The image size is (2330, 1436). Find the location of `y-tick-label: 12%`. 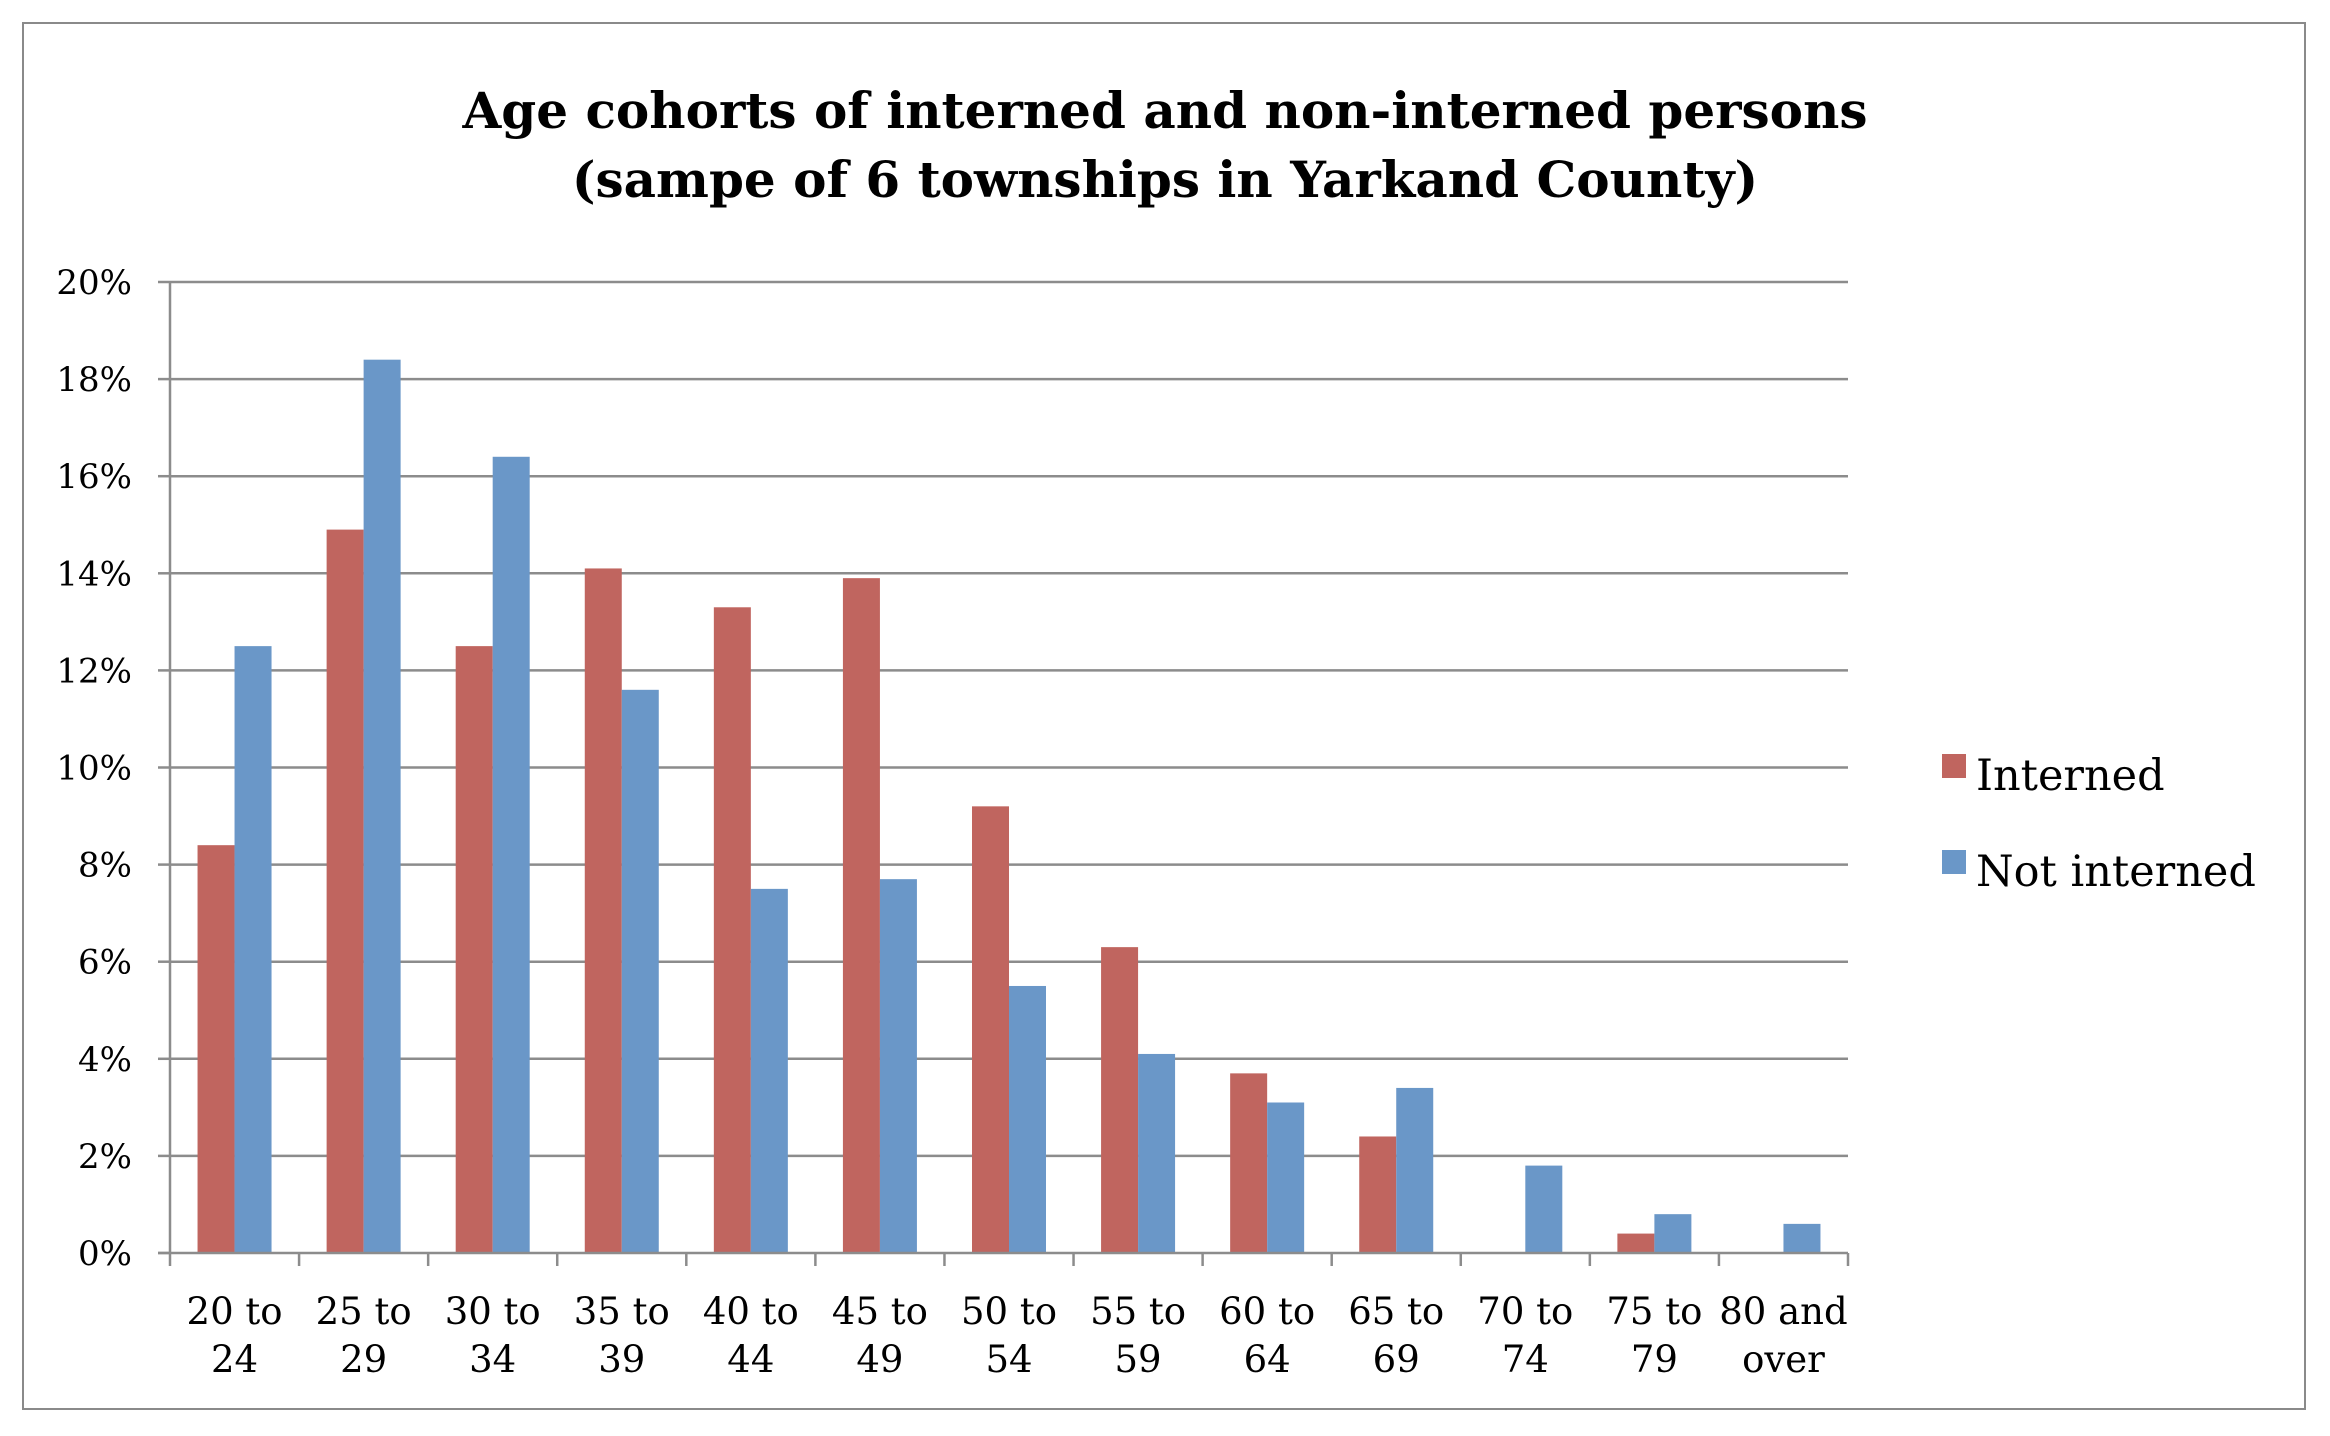

y-tick-label: 12% is located at coordinates (94, 671).